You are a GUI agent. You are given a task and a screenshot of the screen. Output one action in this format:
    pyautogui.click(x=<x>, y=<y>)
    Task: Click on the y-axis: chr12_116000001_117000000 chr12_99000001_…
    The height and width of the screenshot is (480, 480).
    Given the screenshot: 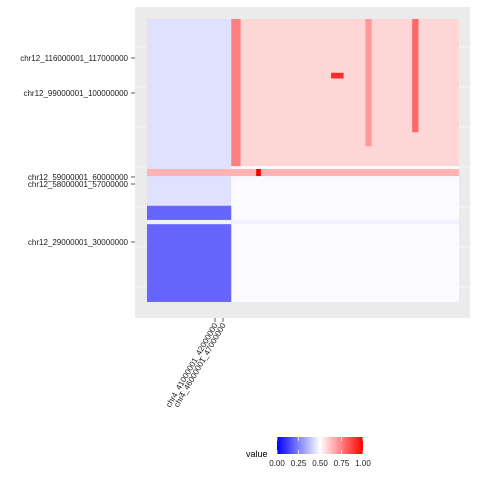 What is the action you would take?
    pyautogui.click(x=77, y=150)
    